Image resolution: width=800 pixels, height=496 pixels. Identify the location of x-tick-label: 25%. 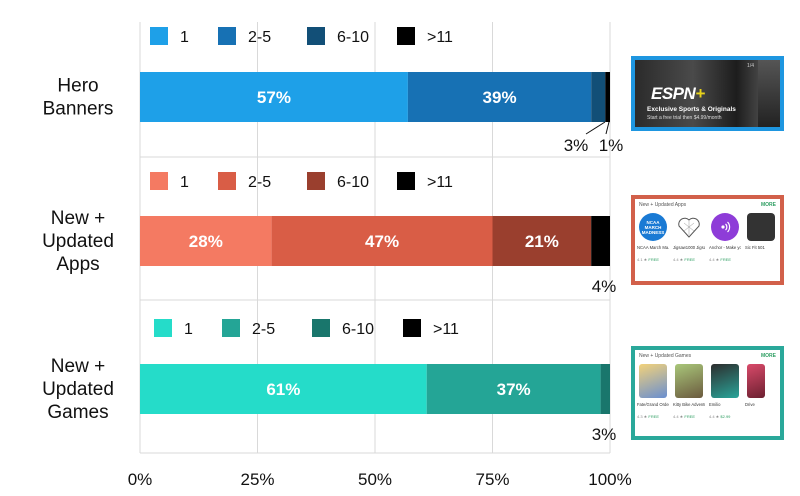
(257, 479).